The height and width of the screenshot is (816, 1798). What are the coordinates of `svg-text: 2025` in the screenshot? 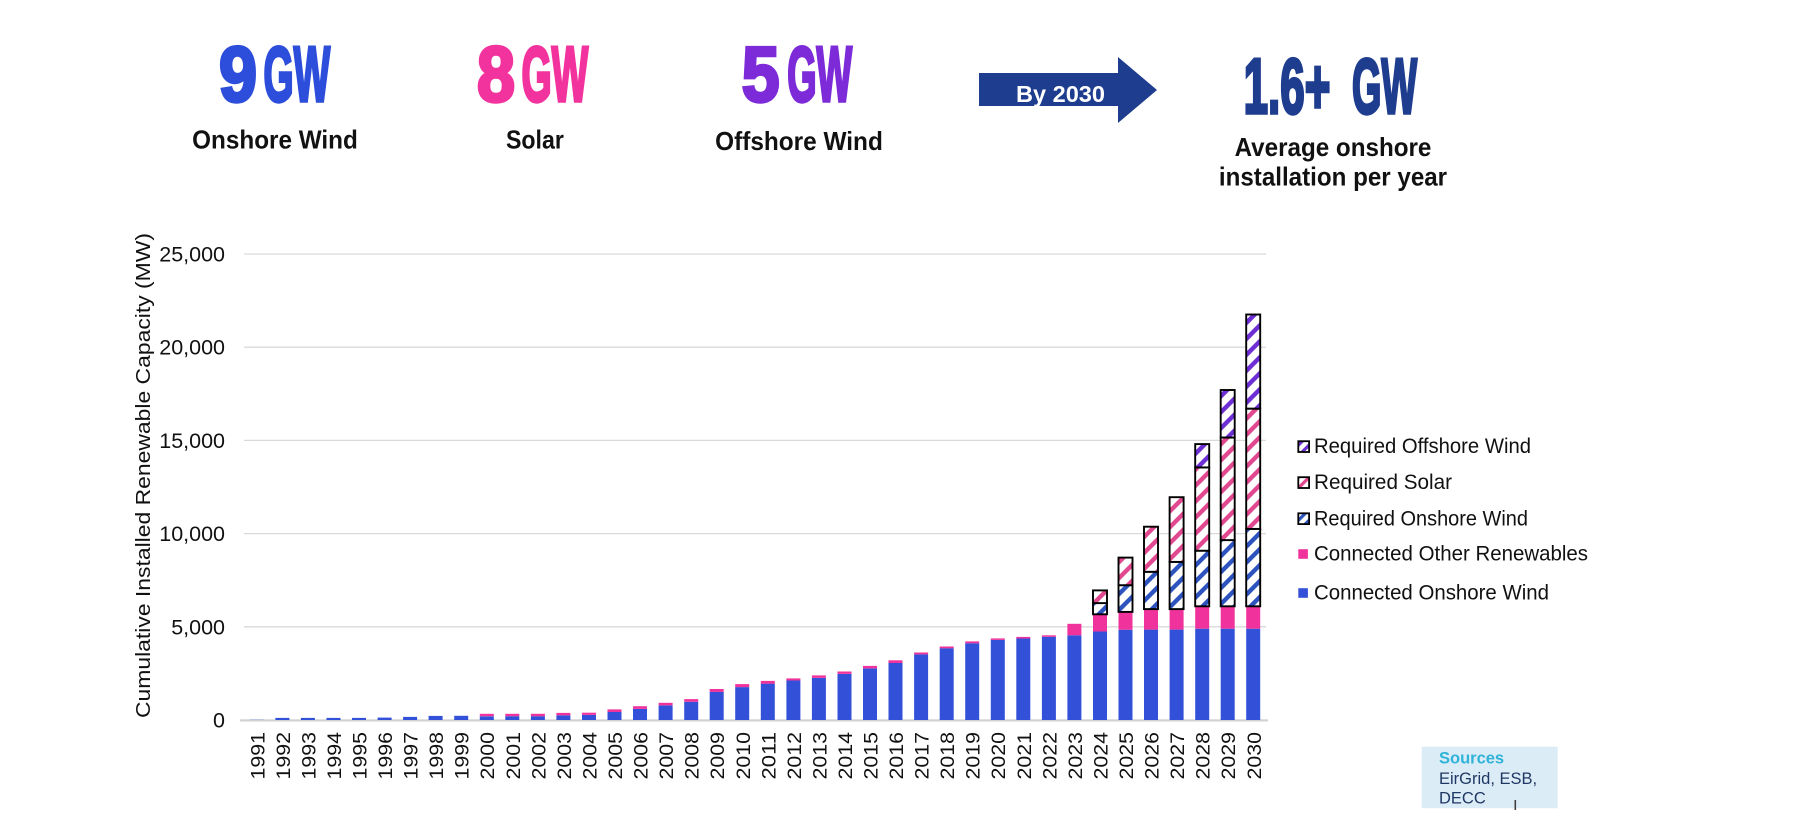 It's located at (1127, 756).